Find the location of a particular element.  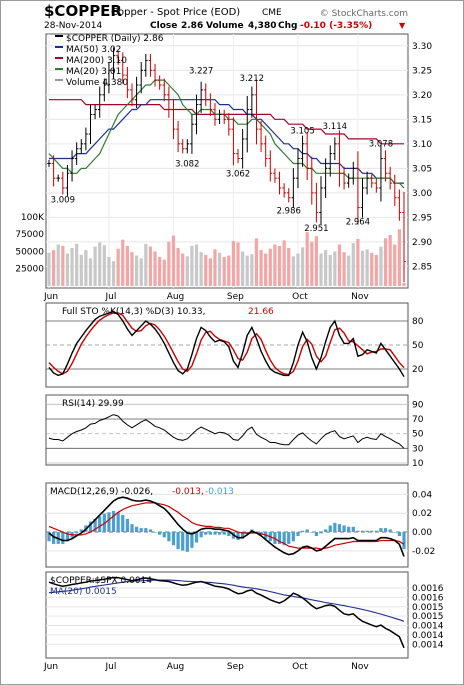

instrument-name: Copper - Spot Price (EOD) is located at coordinates (175, 12).